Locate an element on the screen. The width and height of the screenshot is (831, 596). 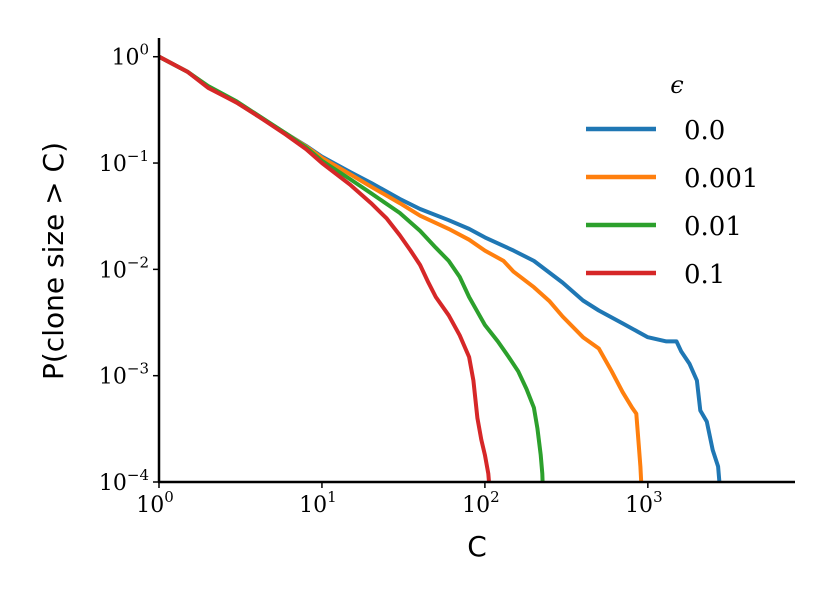
y-ticks: 10⁰ 10⁻¹ 10⁻² 10⁻³ 10⁻⁴ is located at coordinates (129, 268).